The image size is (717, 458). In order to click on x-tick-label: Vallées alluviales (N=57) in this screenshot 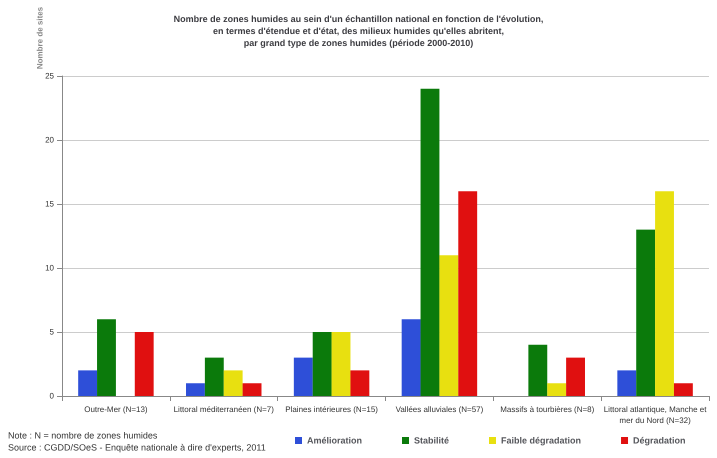, I will do `click(440, 409)`.